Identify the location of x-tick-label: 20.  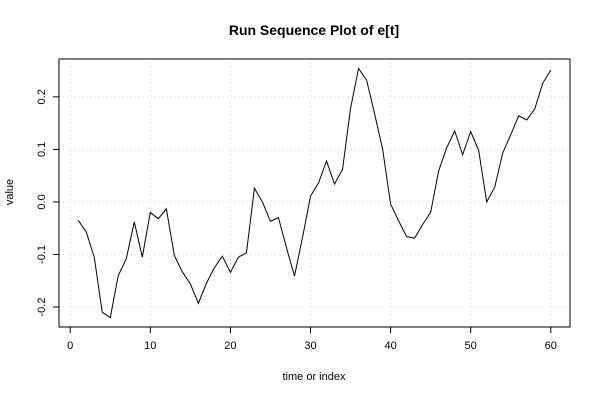
(230, 346).